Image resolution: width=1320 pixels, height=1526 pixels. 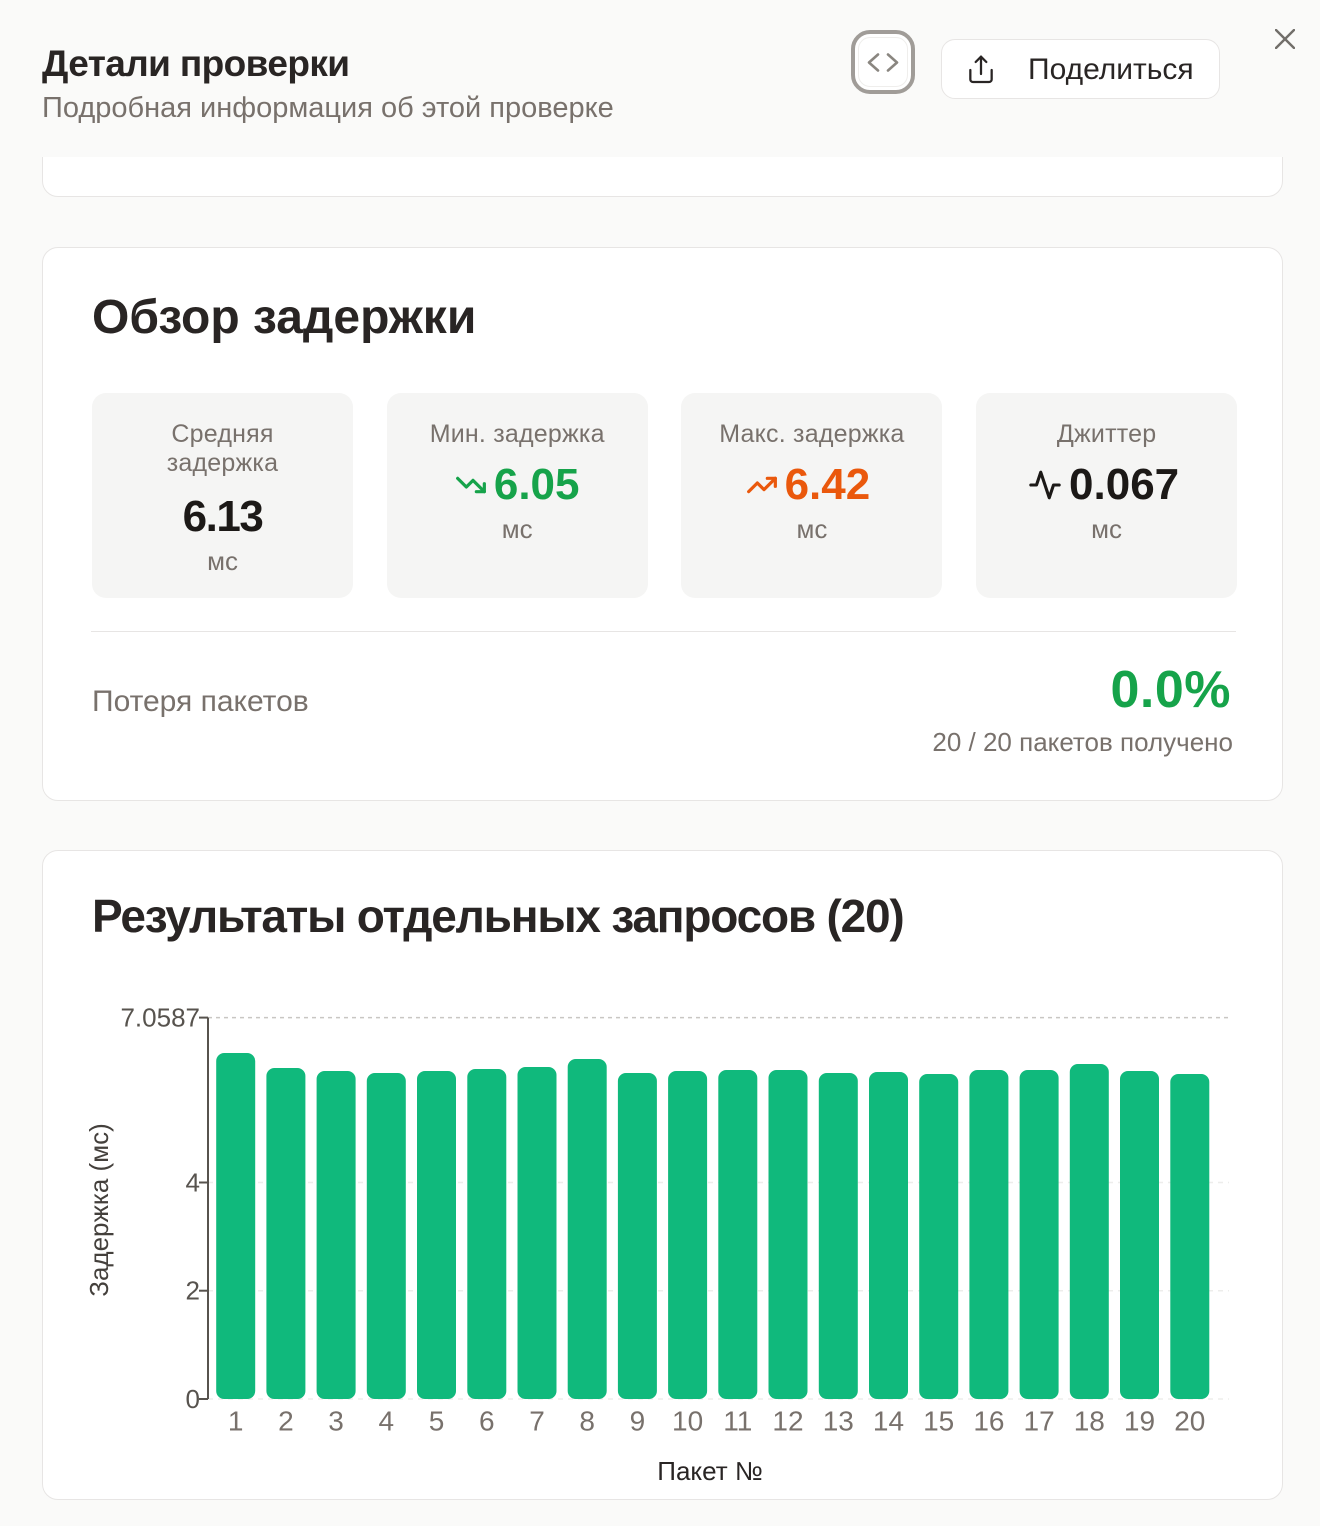 I want to click on svg-text: 6, so click(x=487, y=1421).